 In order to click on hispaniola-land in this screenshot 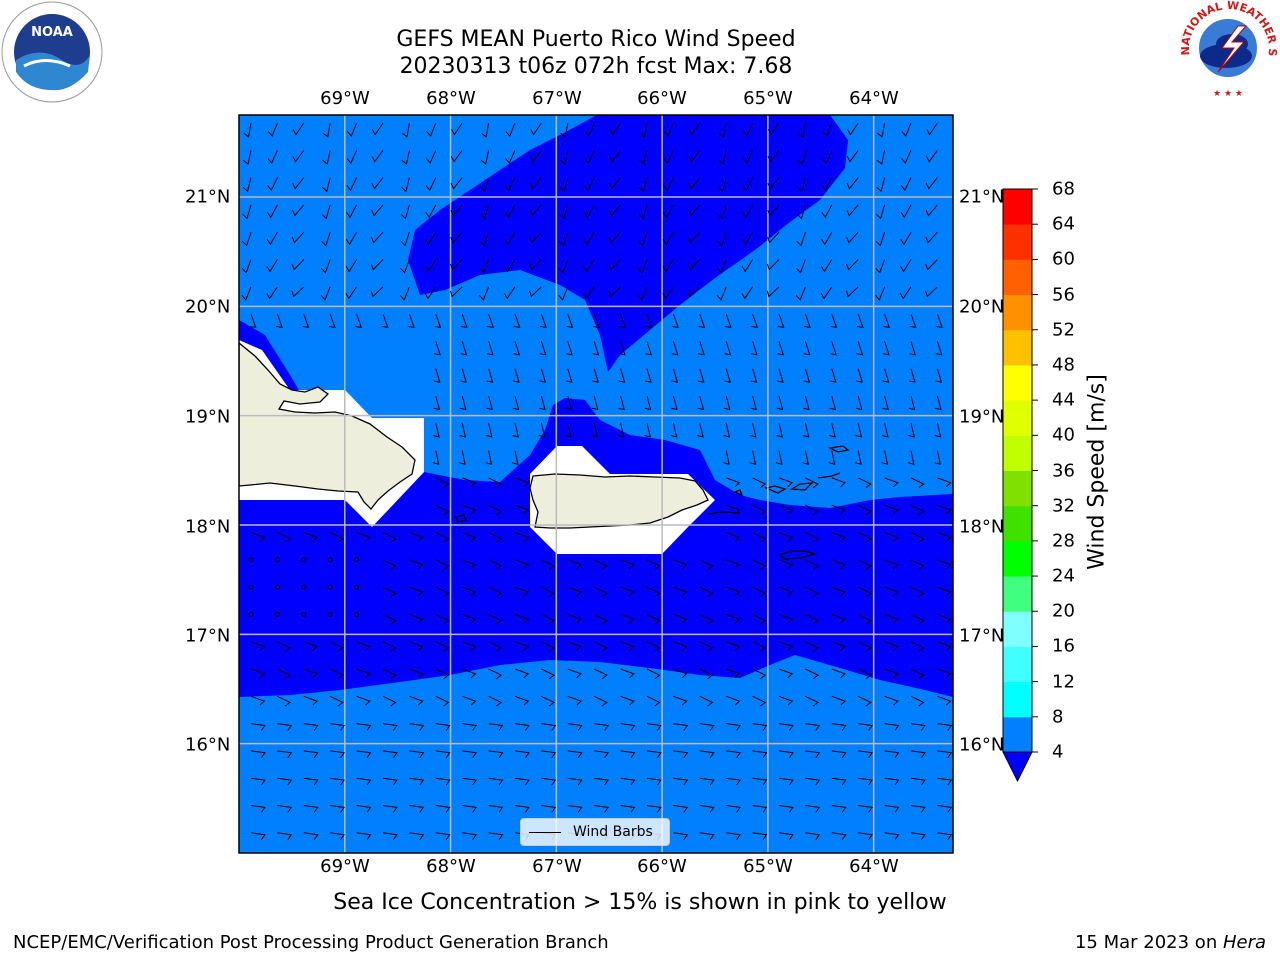, I will do `click(327, 426)`.